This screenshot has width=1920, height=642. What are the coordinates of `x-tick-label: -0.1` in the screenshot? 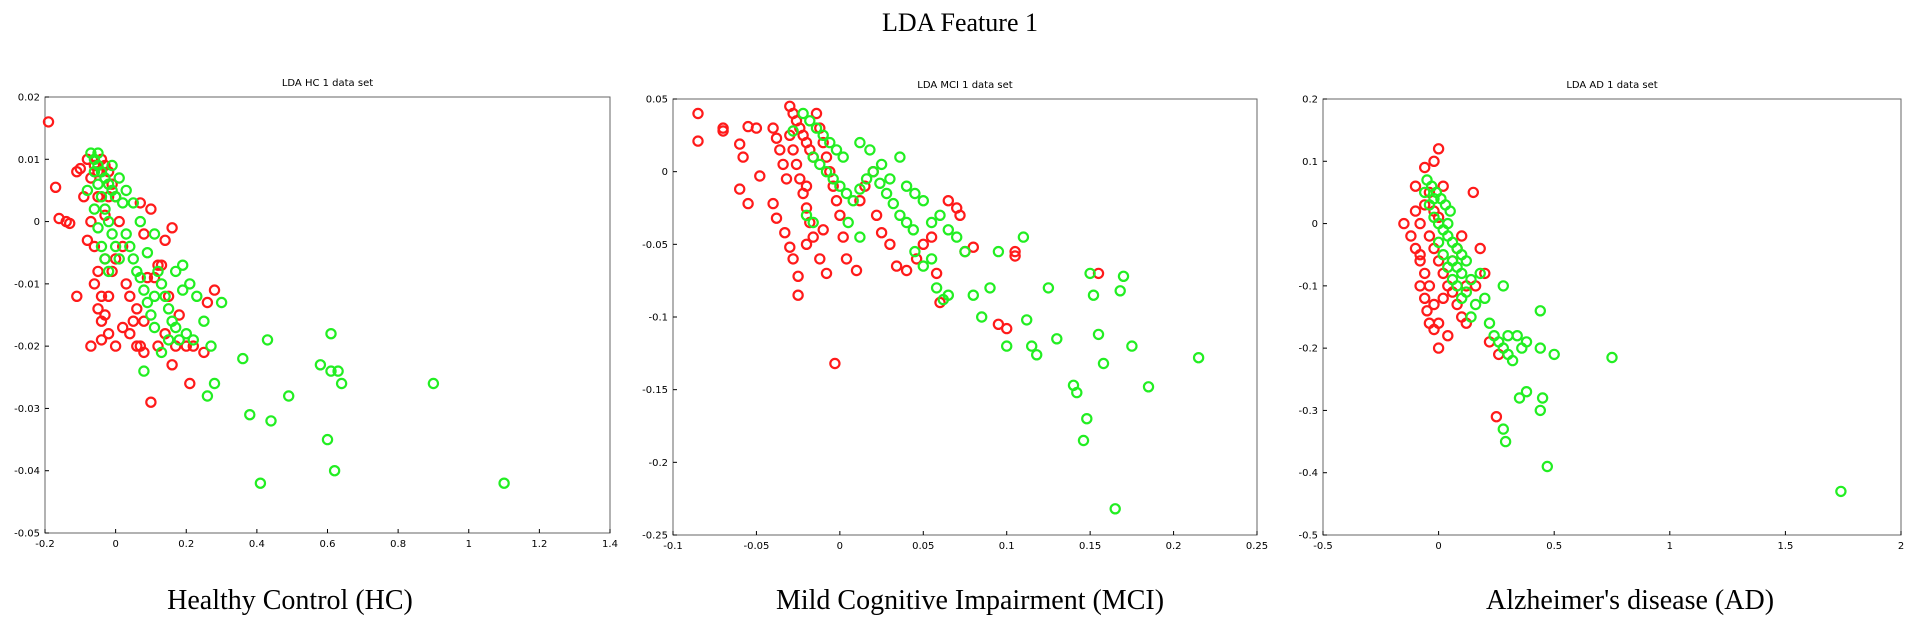 It's located at (673, 546).